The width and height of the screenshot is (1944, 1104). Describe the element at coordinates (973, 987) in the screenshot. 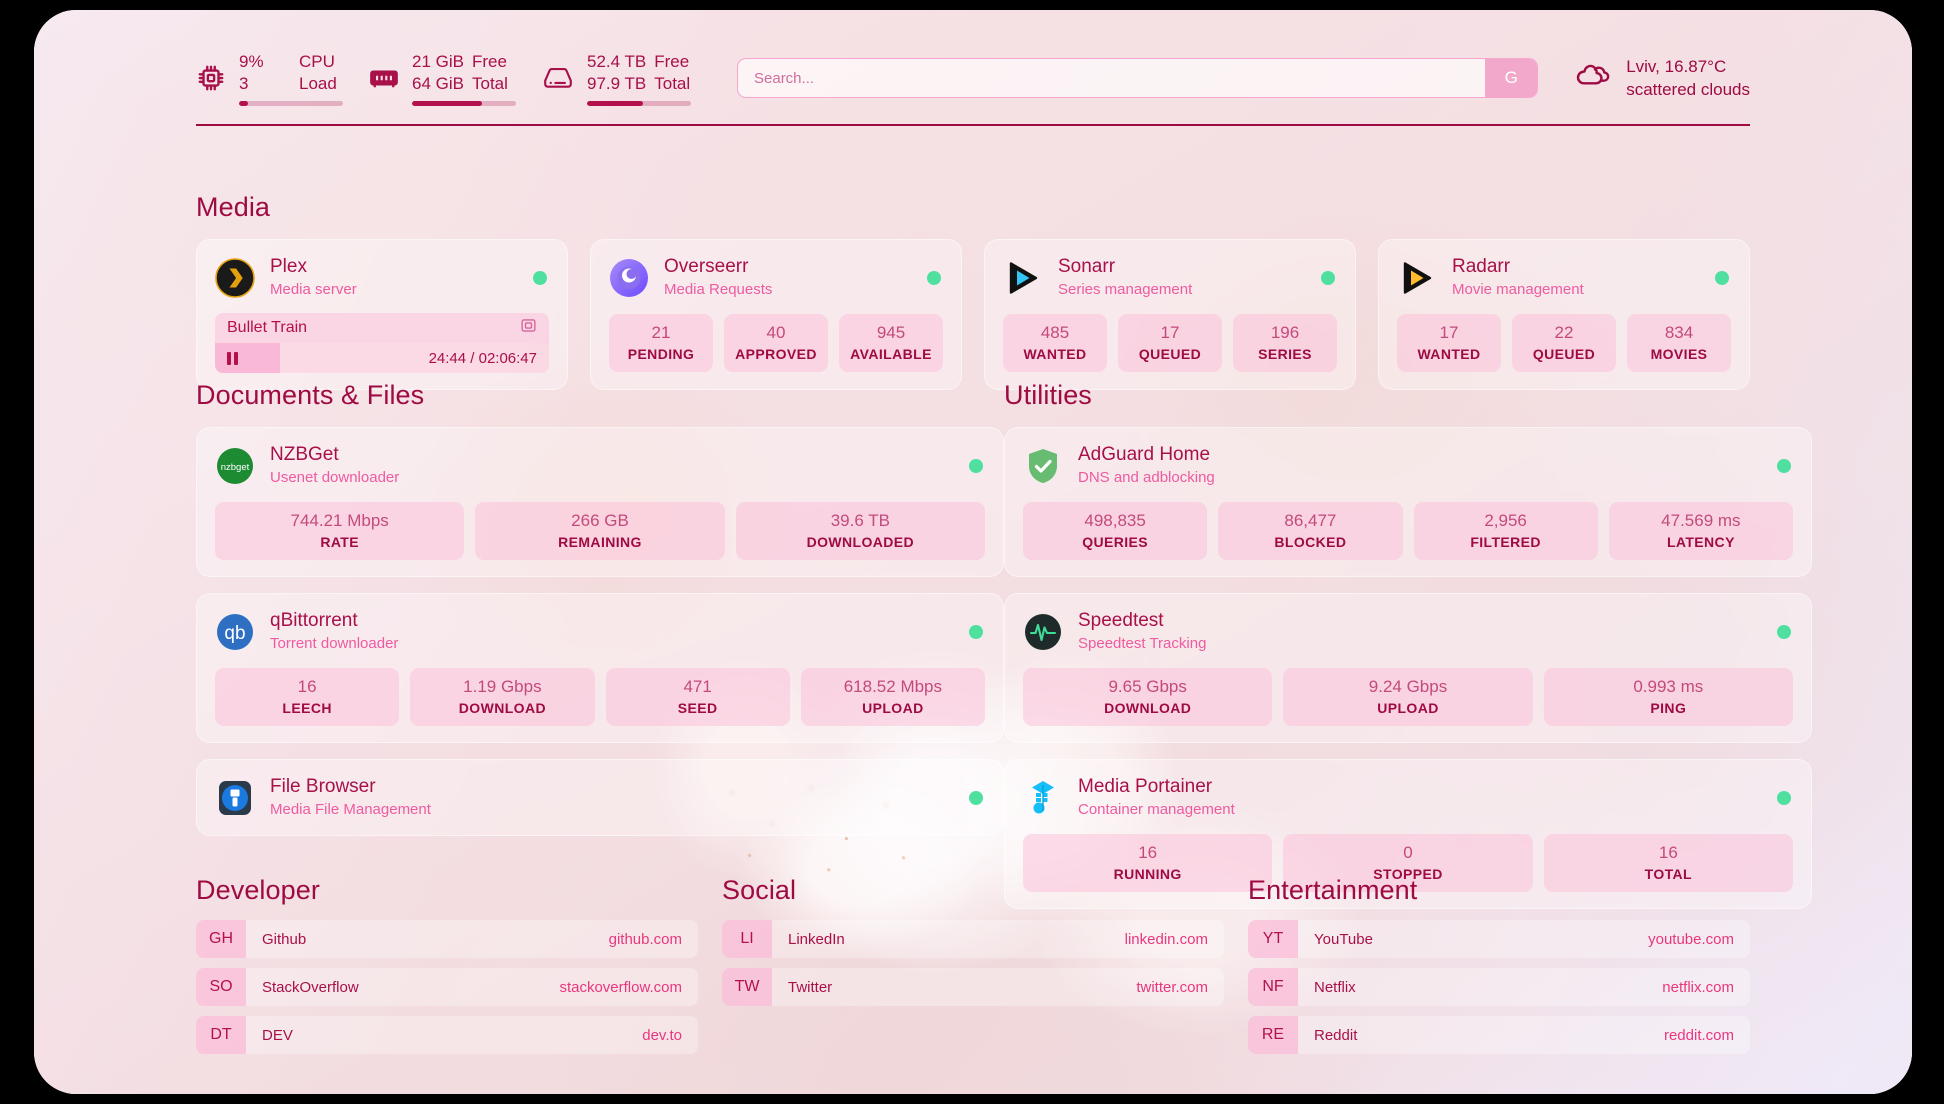

I see `bookmark-item-twitter: TW Twitter twitter.com` at that location.